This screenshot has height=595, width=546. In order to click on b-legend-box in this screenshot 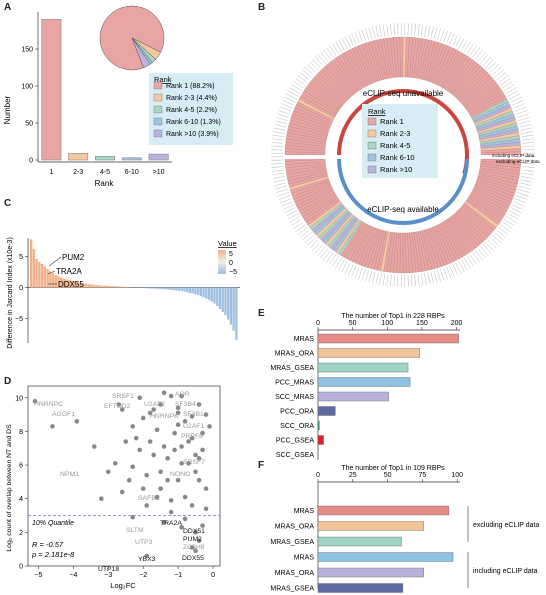, I will do `click(400, 141)`.